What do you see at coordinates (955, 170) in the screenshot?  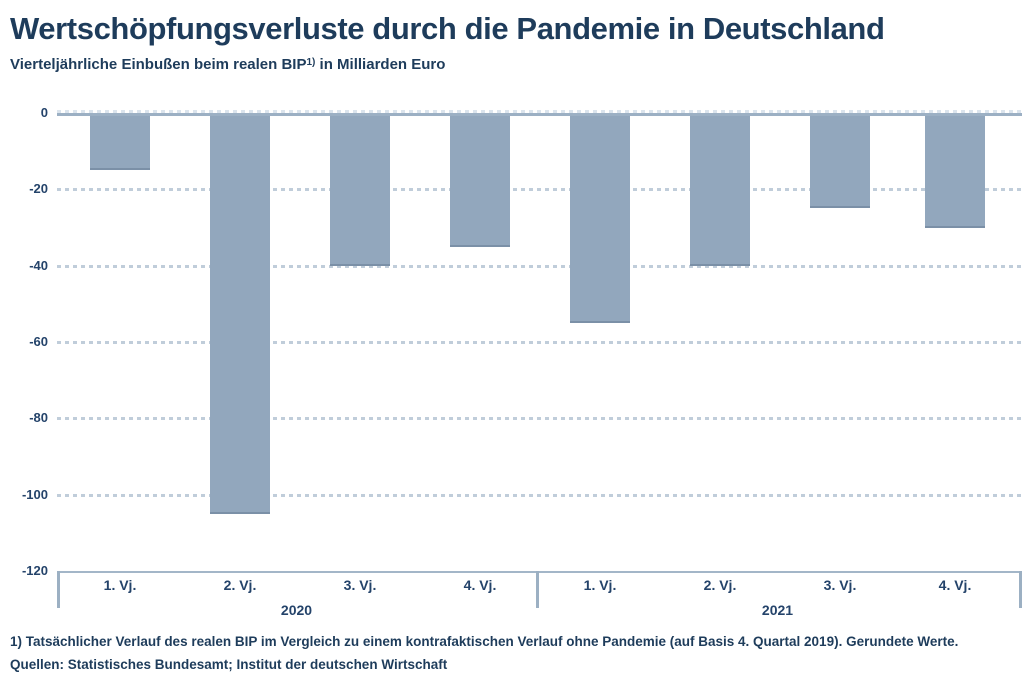 I see `bar-2021-q4` at bounding box center [955, 170].